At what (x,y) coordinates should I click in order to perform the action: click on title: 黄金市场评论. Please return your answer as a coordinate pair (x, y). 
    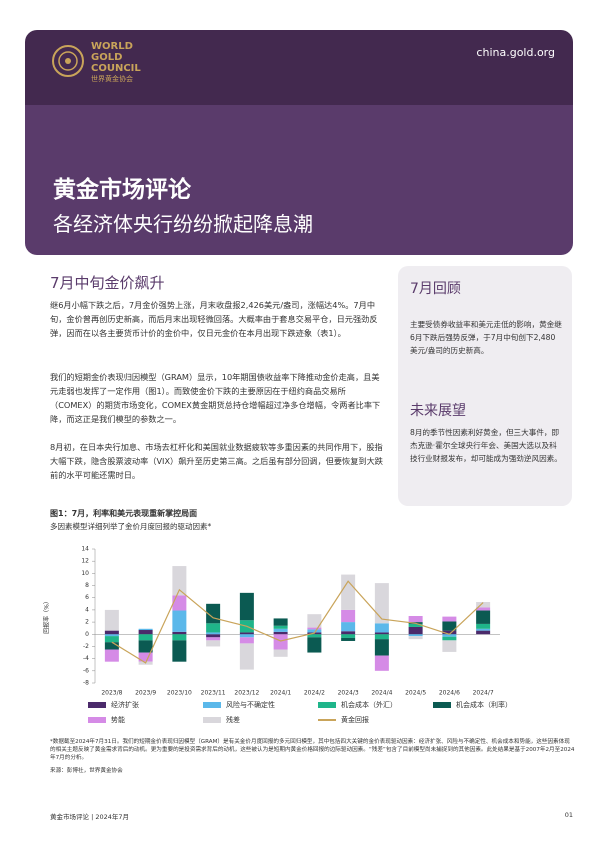
    Looking at the image, I should click on (122, 190).